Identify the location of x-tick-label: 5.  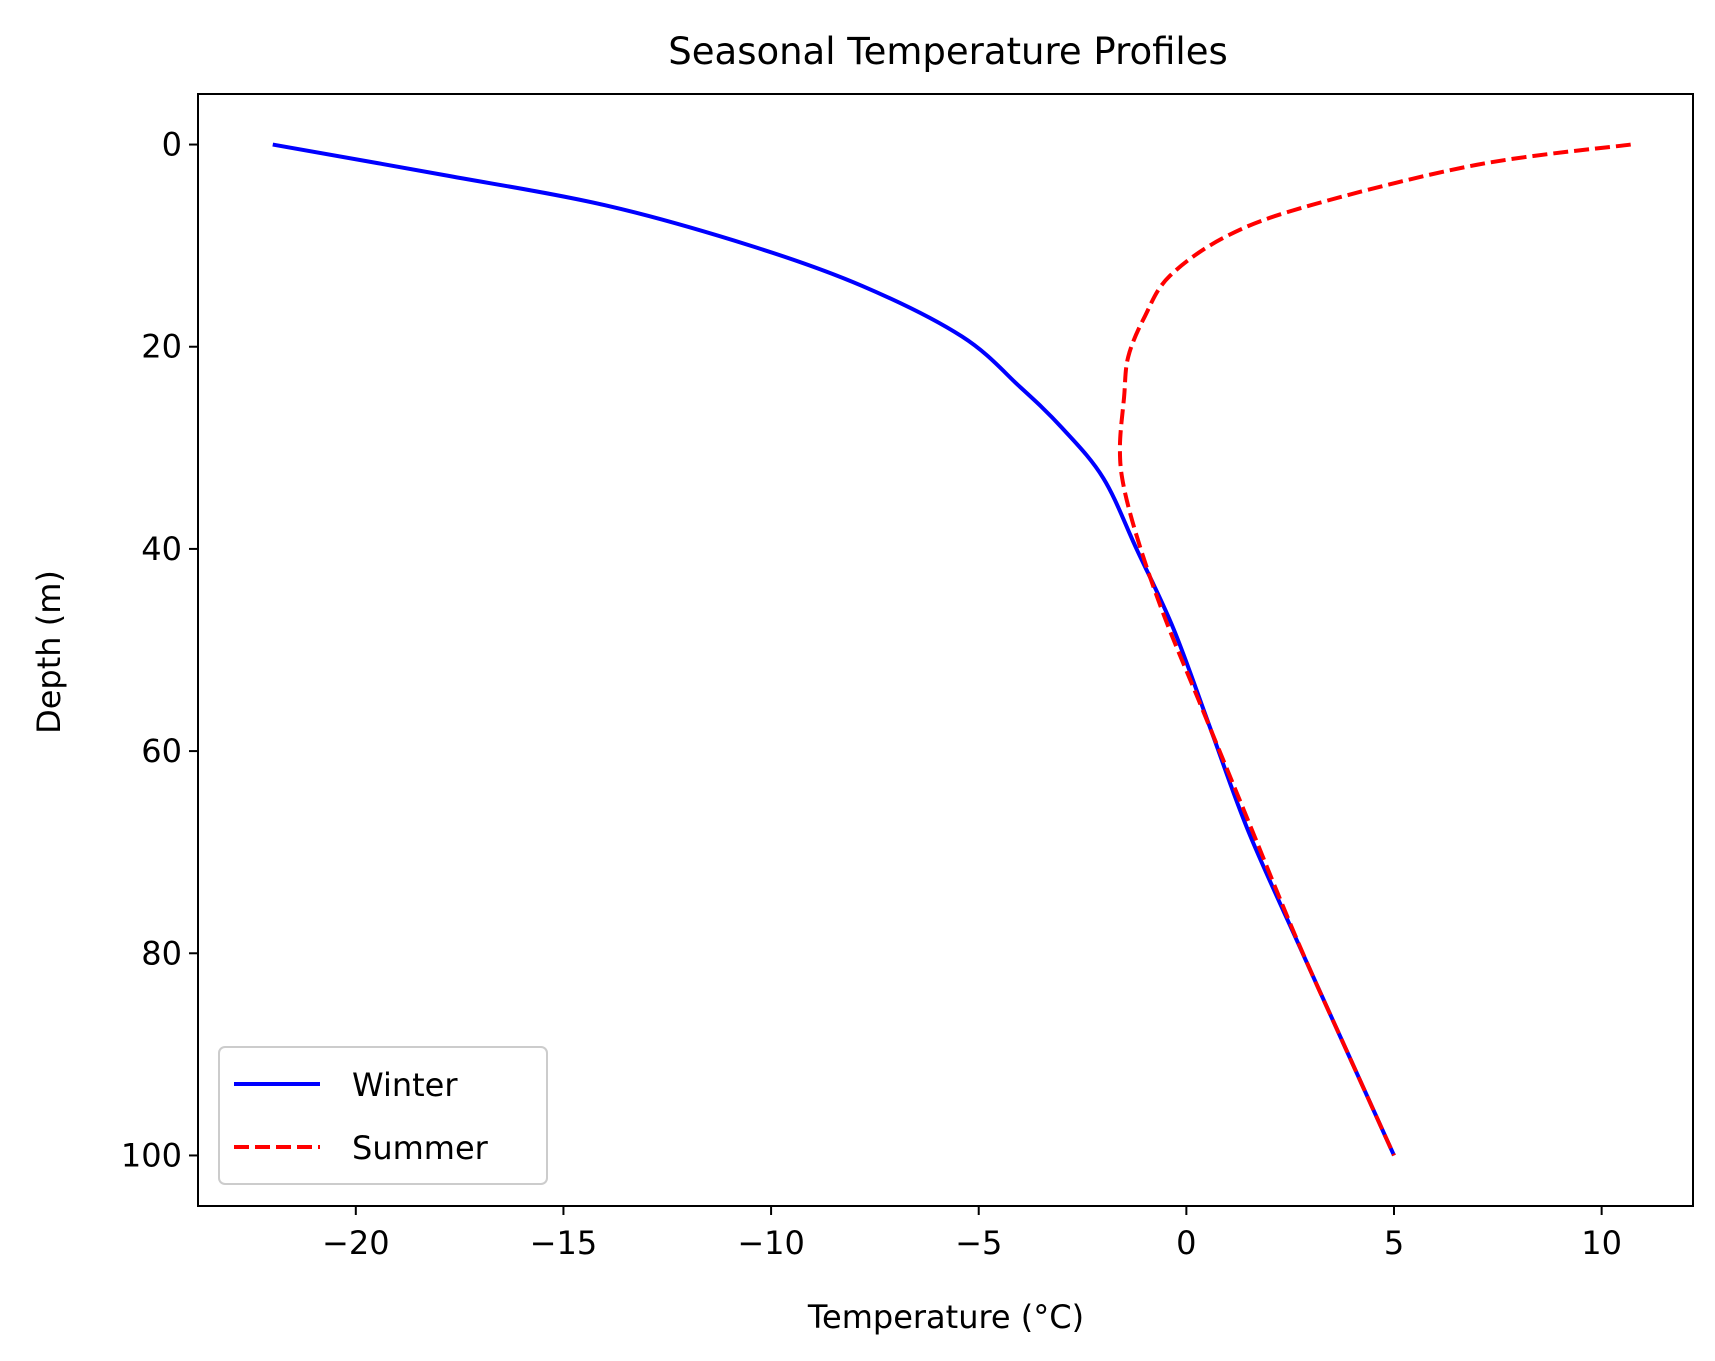
(1394, 1243).